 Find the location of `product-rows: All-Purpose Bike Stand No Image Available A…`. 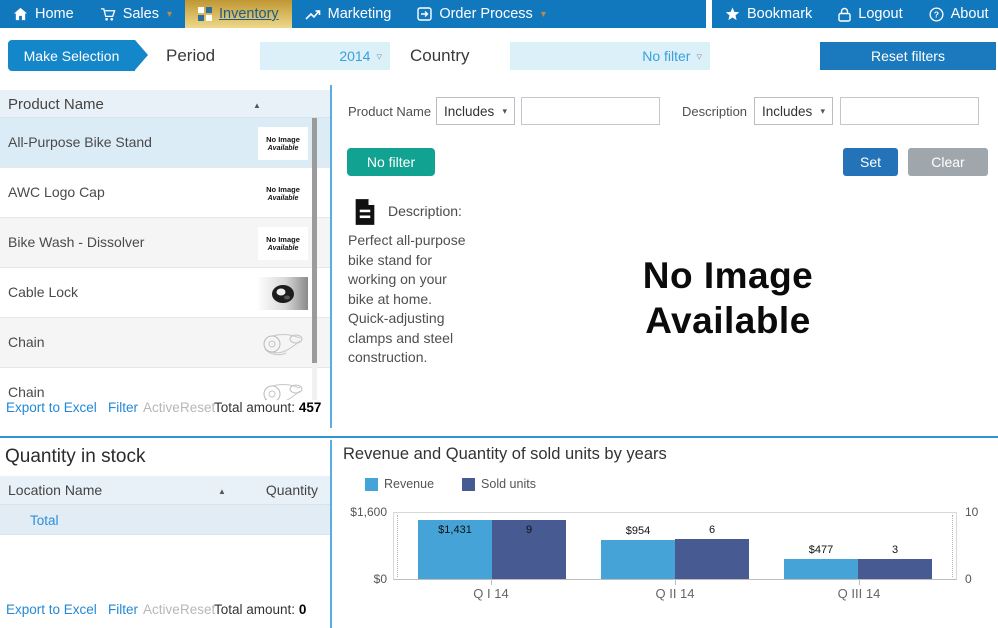

product-rows: All-Purpose Bike Stand No Image Available A… is located at coordinates (165, 259).